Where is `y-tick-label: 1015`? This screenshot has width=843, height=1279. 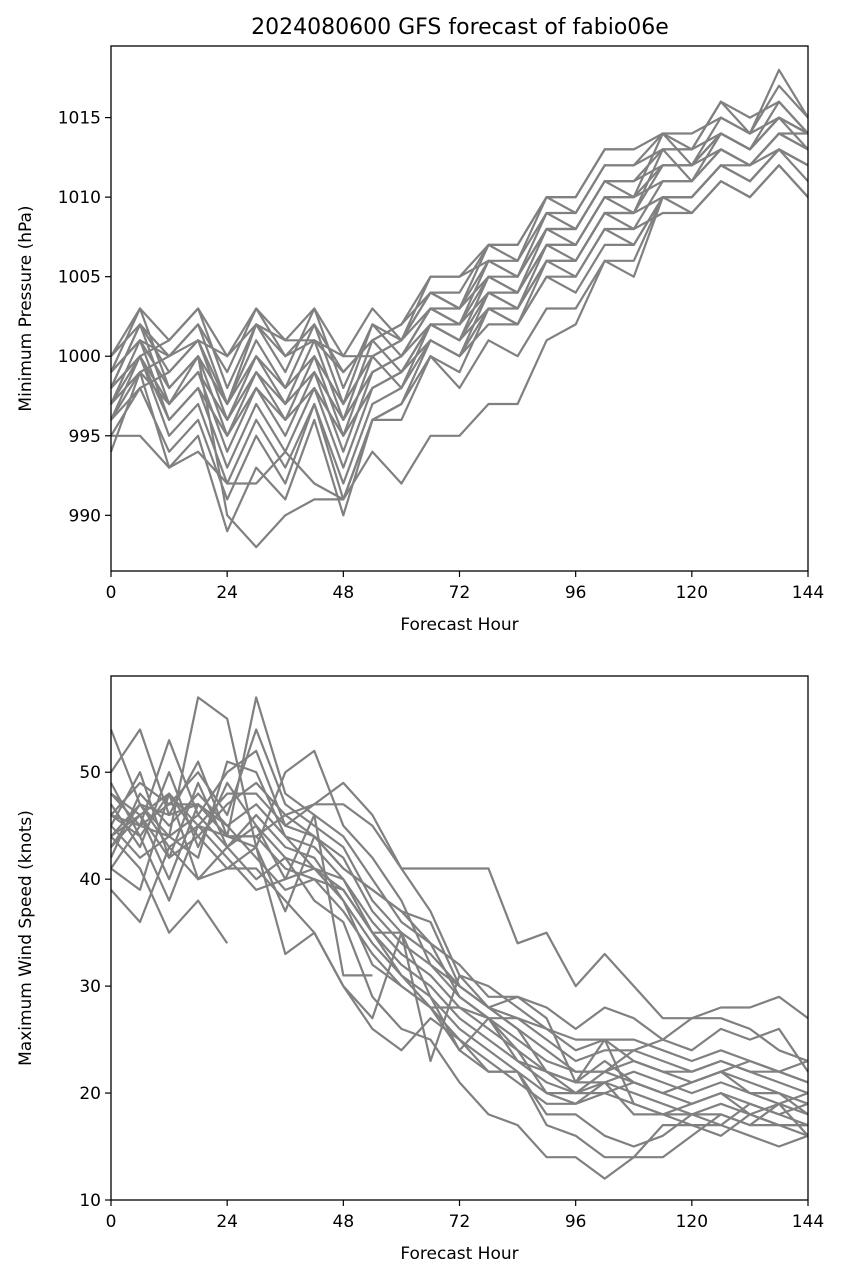
y-tick-label: 1015 is located at coordinates (79, 119).